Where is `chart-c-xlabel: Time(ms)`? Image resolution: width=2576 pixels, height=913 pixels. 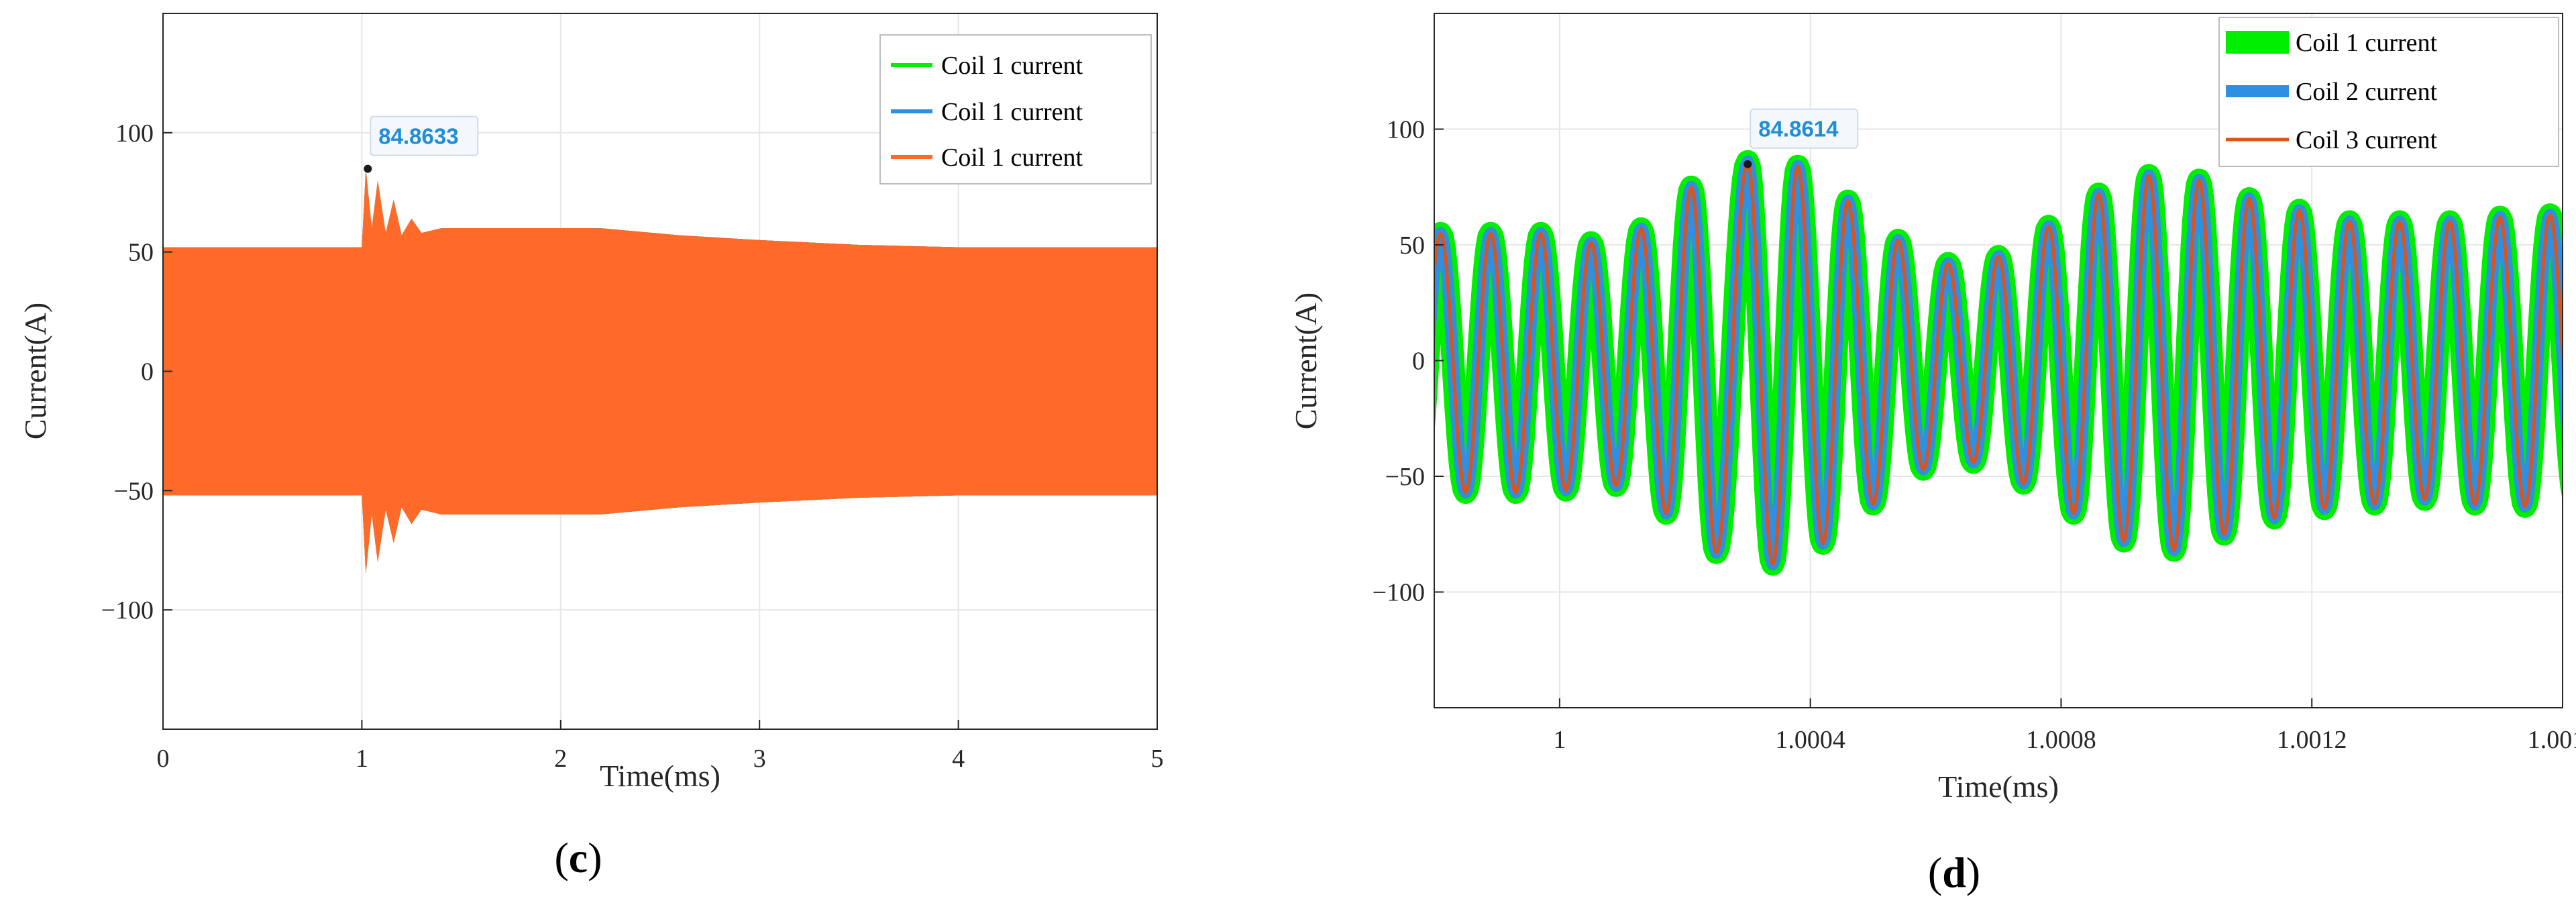 chart-c-xlabel: Time(ms) is located at coordinates (660, 776).